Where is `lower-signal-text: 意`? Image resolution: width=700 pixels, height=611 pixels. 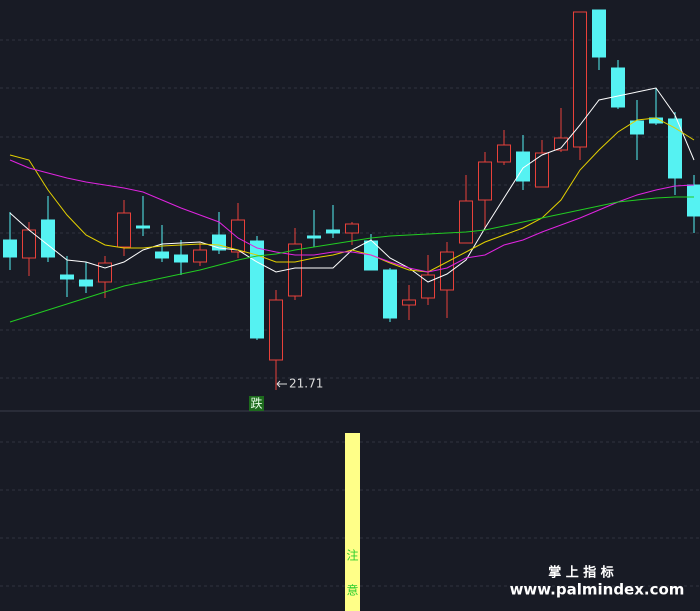
lower-signal-text: 意 is located at coordinates (352, 590).